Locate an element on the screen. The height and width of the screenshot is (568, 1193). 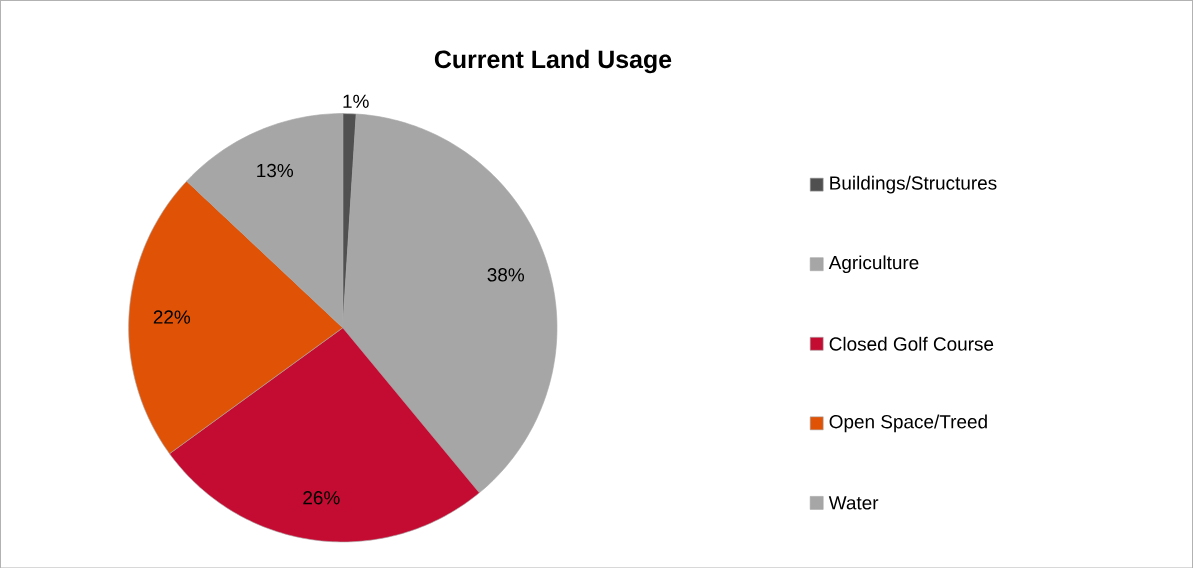
legend-label: Buildings/Structures is located at coordinates (913, 184).